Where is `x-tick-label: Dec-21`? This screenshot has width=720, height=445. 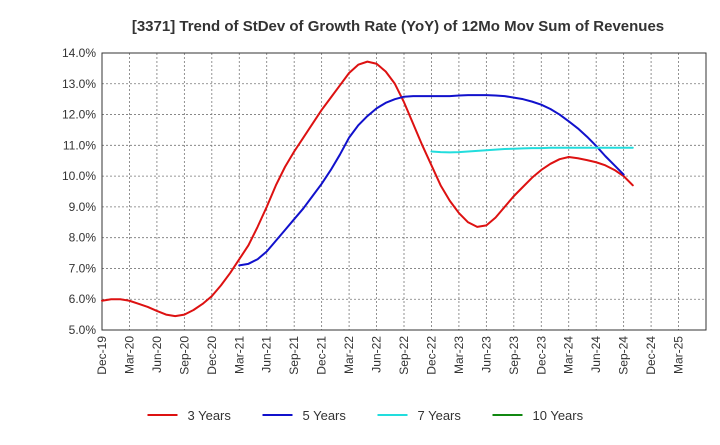
x-tick-label: Dec-21 is located at coordinates (322, 355).